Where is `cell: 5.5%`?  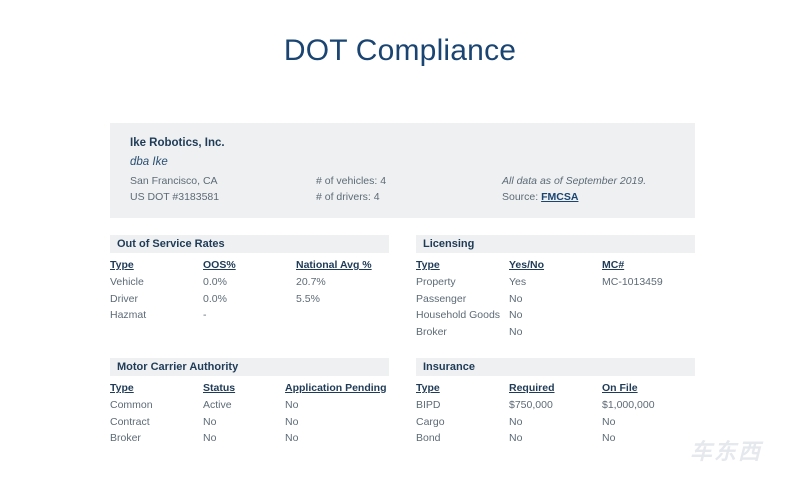
cell: 5.5% is located at coordinates (308, 298).